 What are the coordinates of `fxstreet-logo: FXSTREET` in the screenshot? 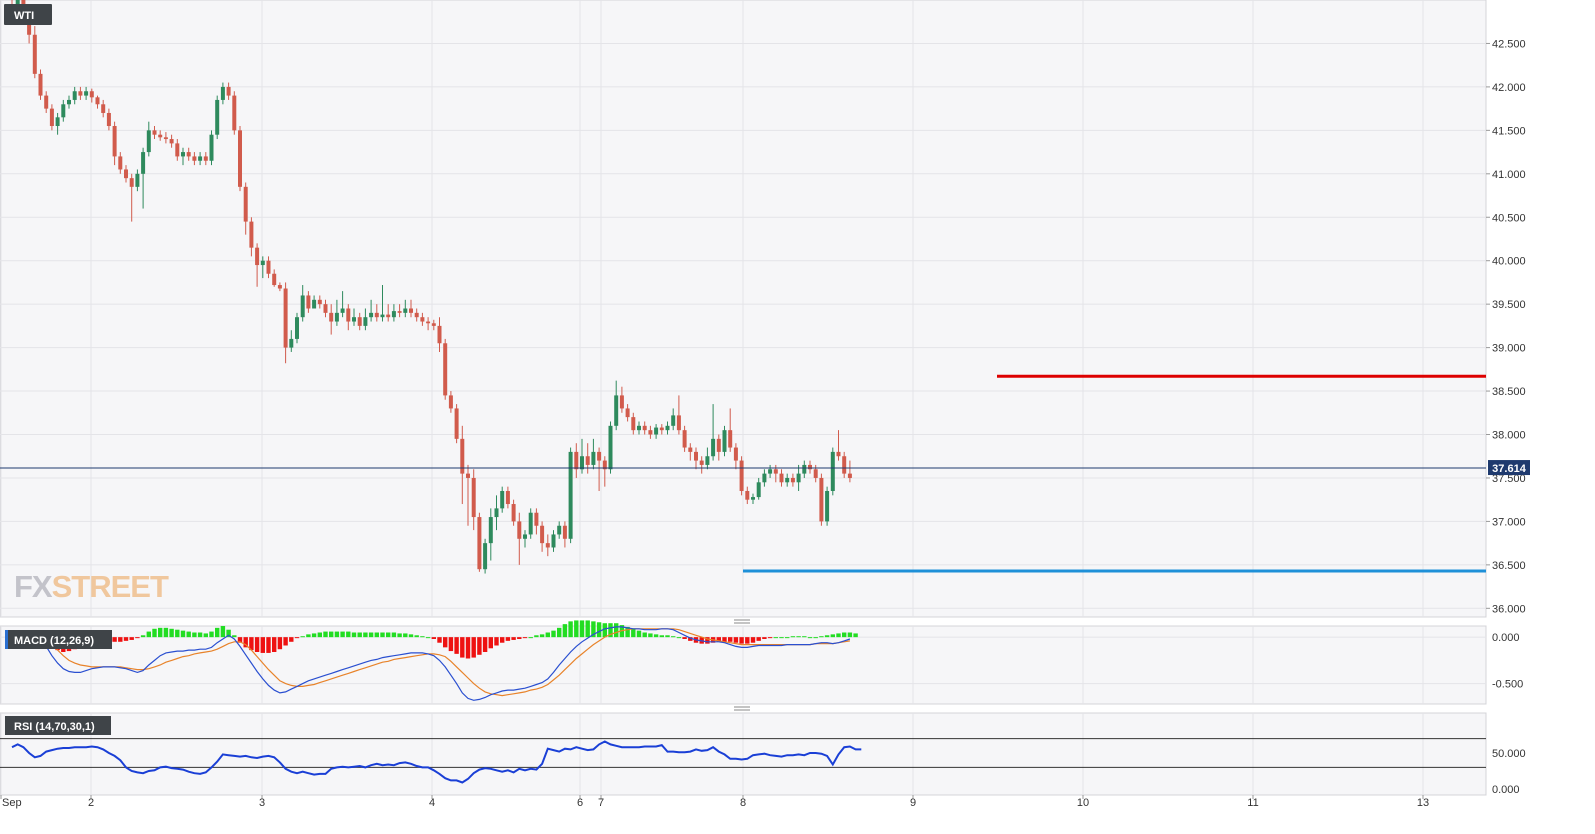 It's located at (91, 586).